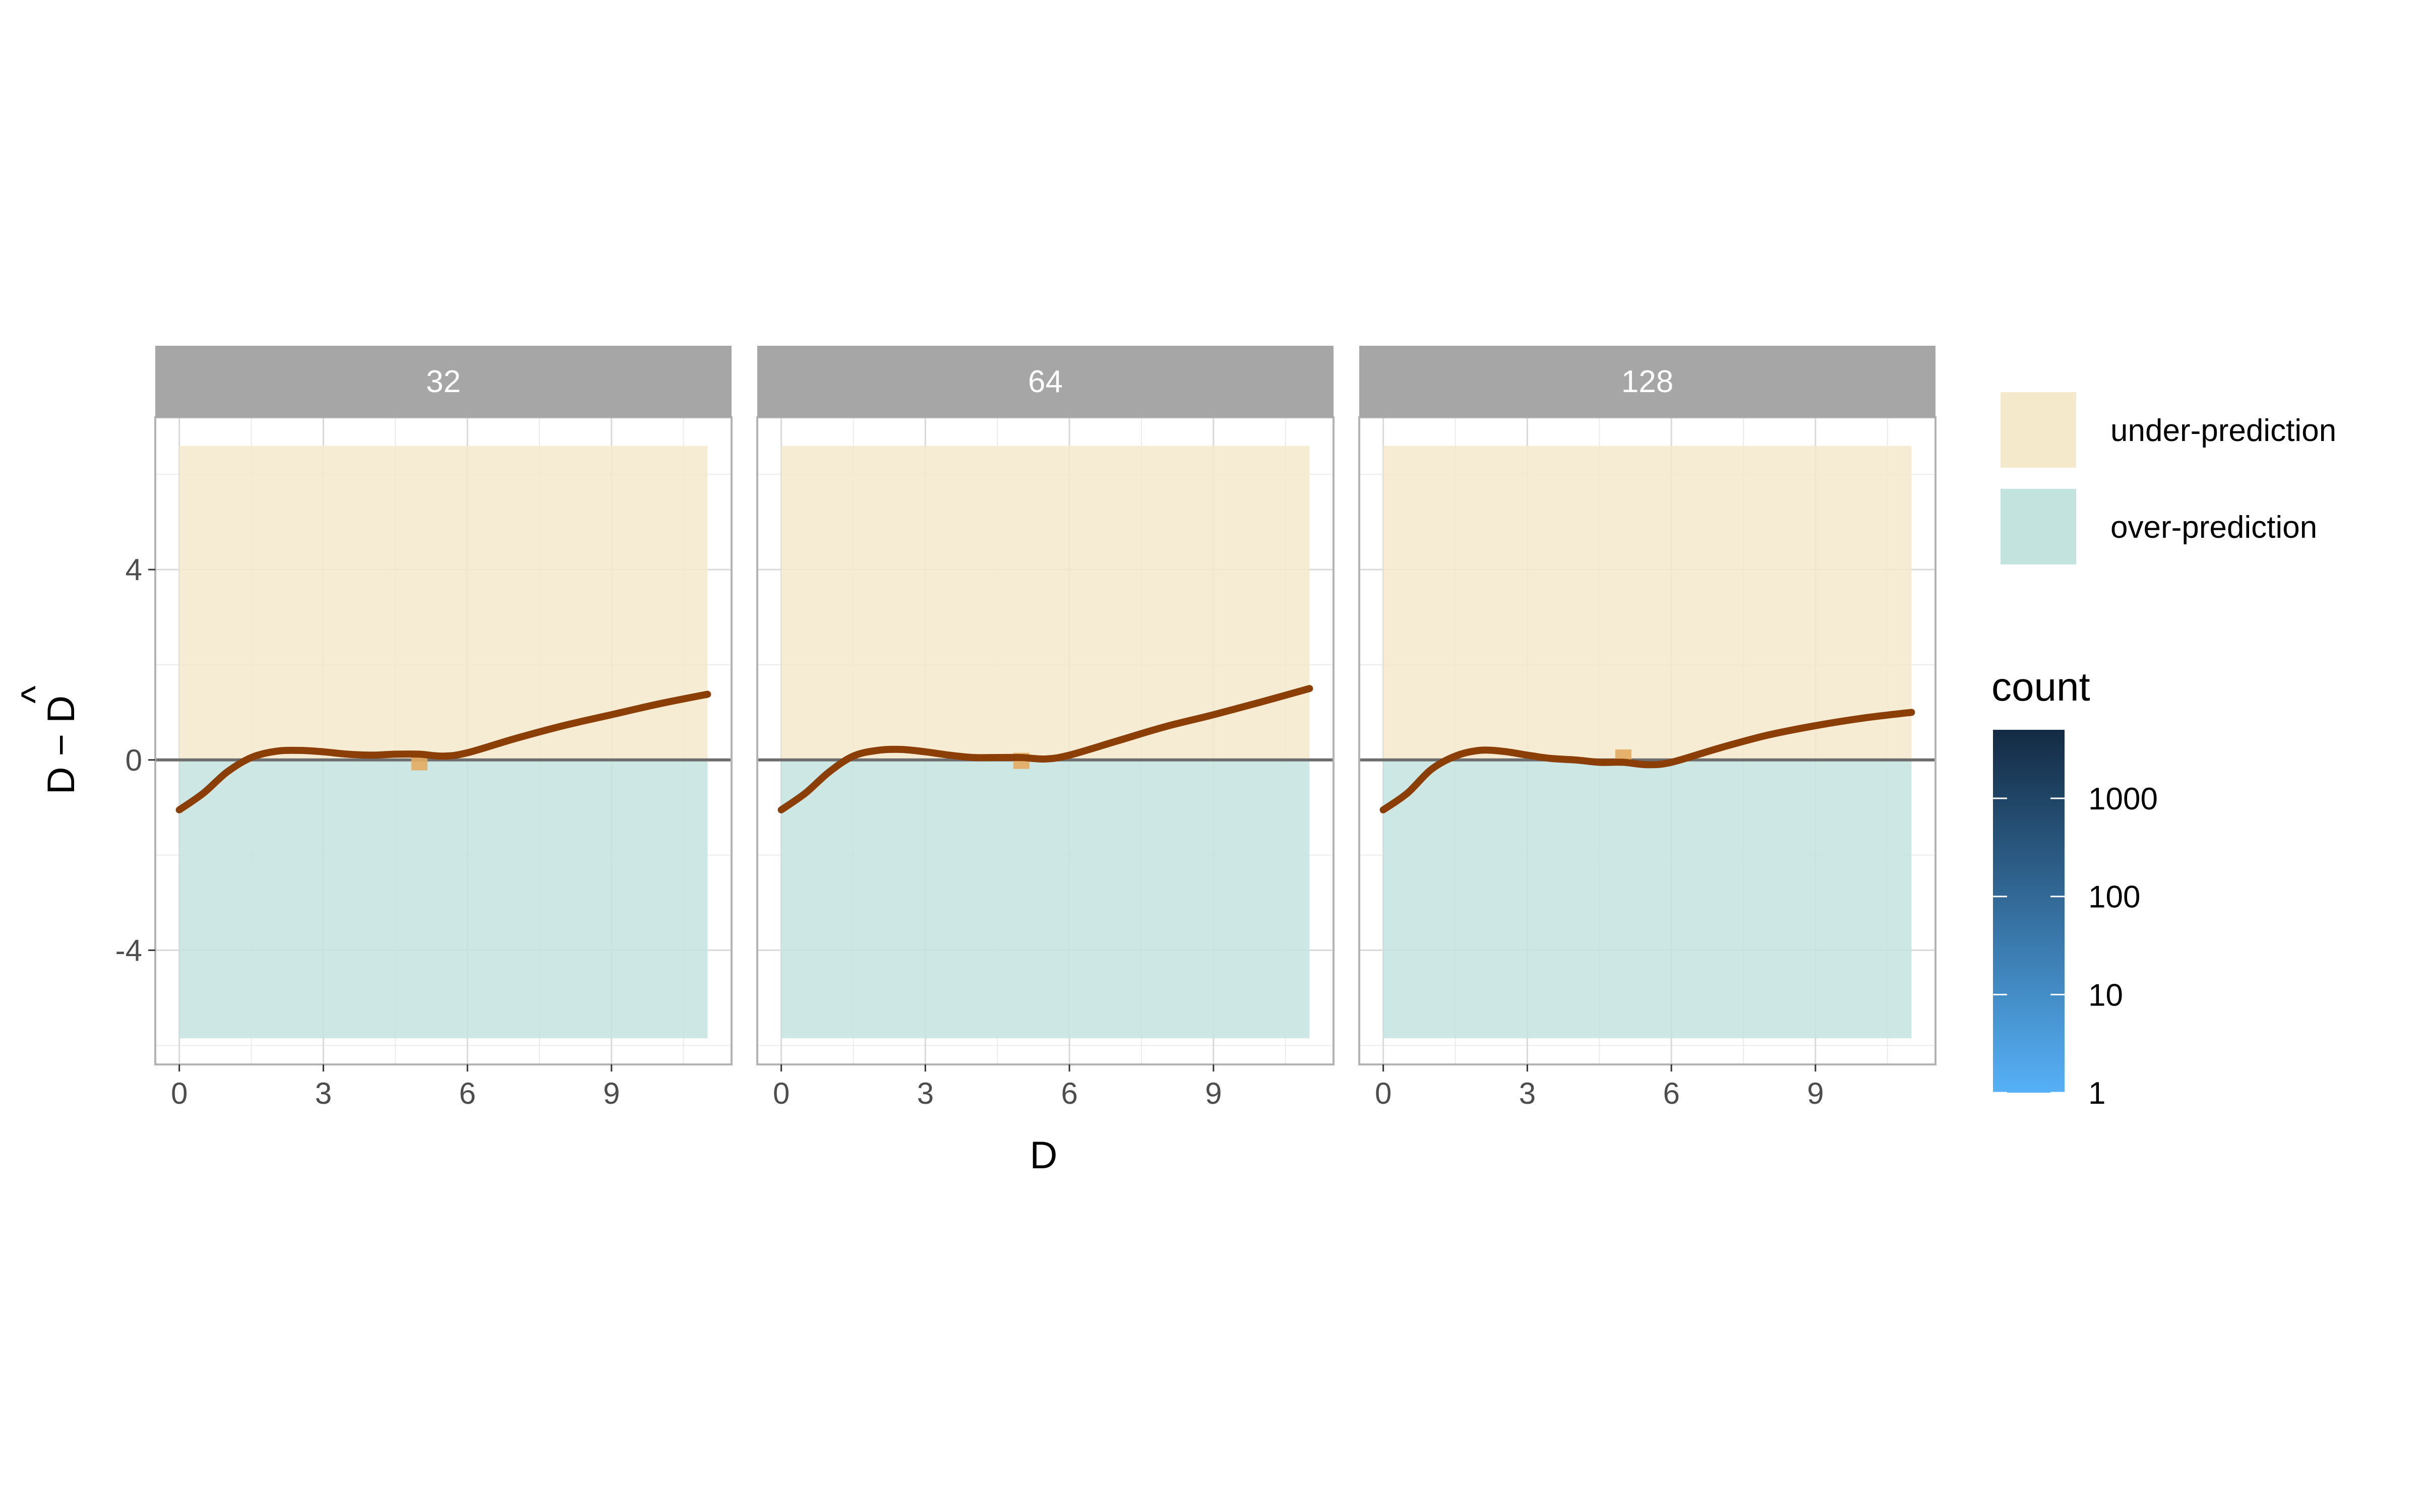 Image resolution: width=2420 pixels, height=1512 pixels. I want to click on colorbar-label: 10, so click(2105, 995).